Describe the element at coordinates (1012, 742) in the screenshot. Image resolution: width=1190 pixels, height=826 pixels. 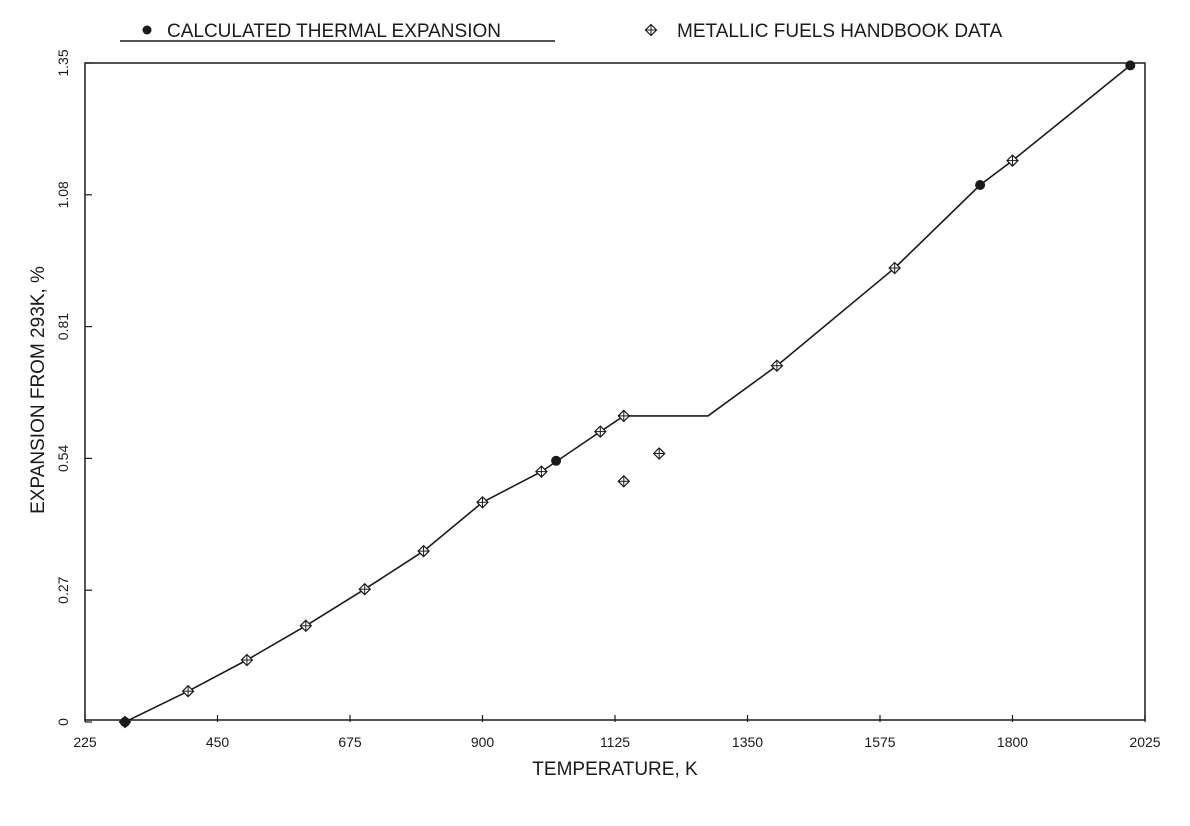
I see `x-tick-label: 1800` at that location.